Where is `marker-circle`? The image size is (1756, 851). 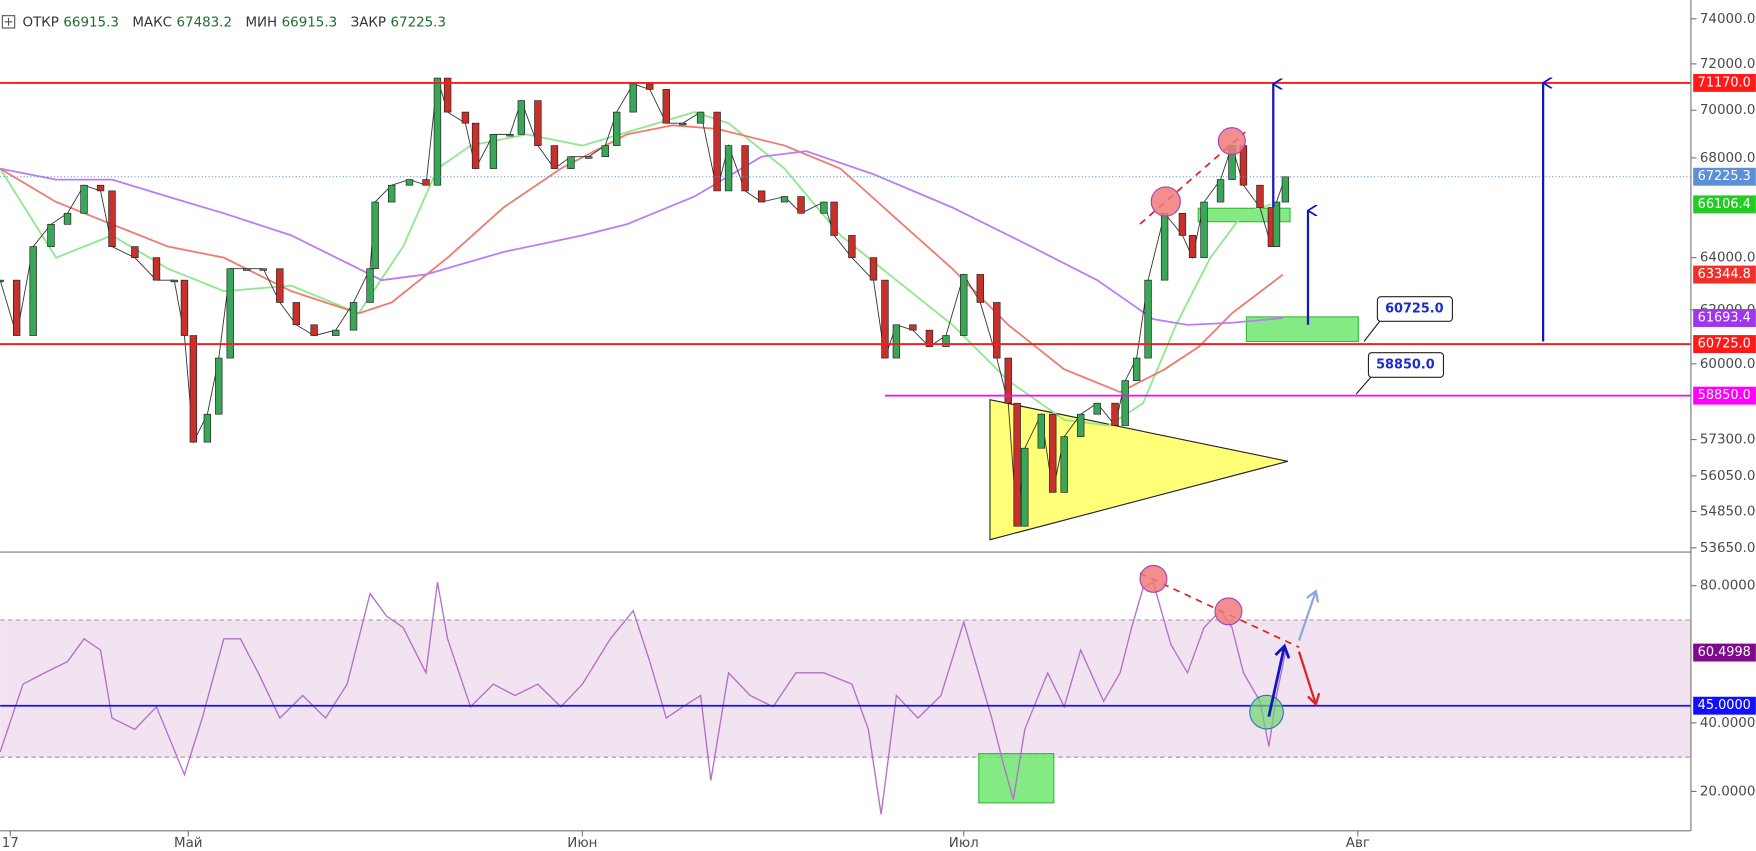
marker-circle is located at coordinates (1165, 201).